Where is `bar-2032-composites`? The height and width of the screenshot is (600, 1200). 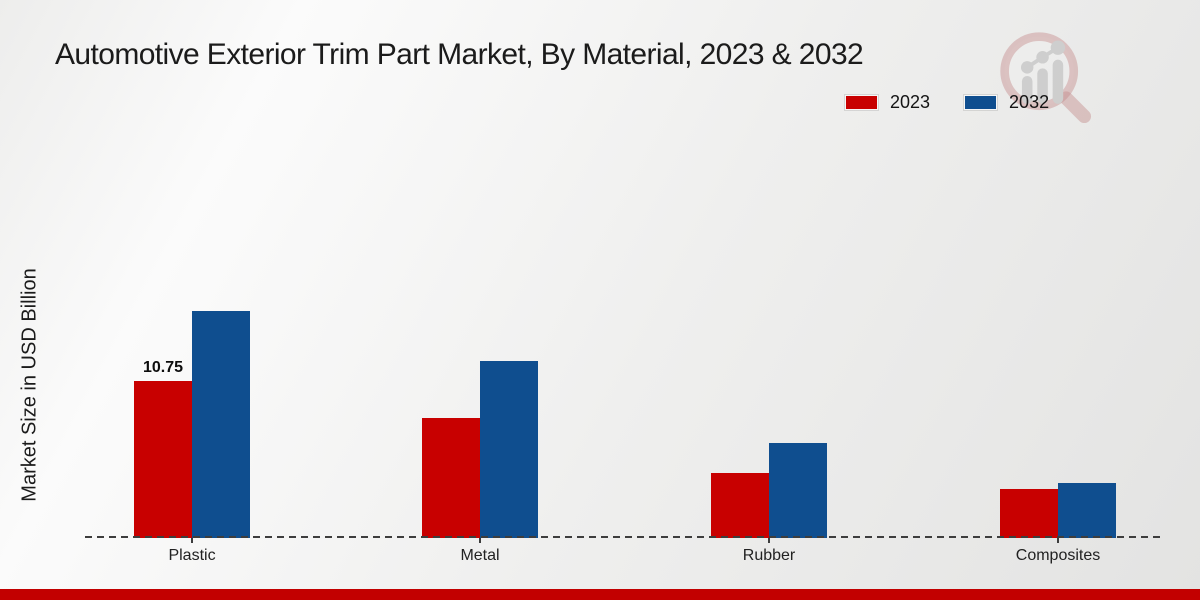
bar-2032-composites is located at coordinates (1087, 510).